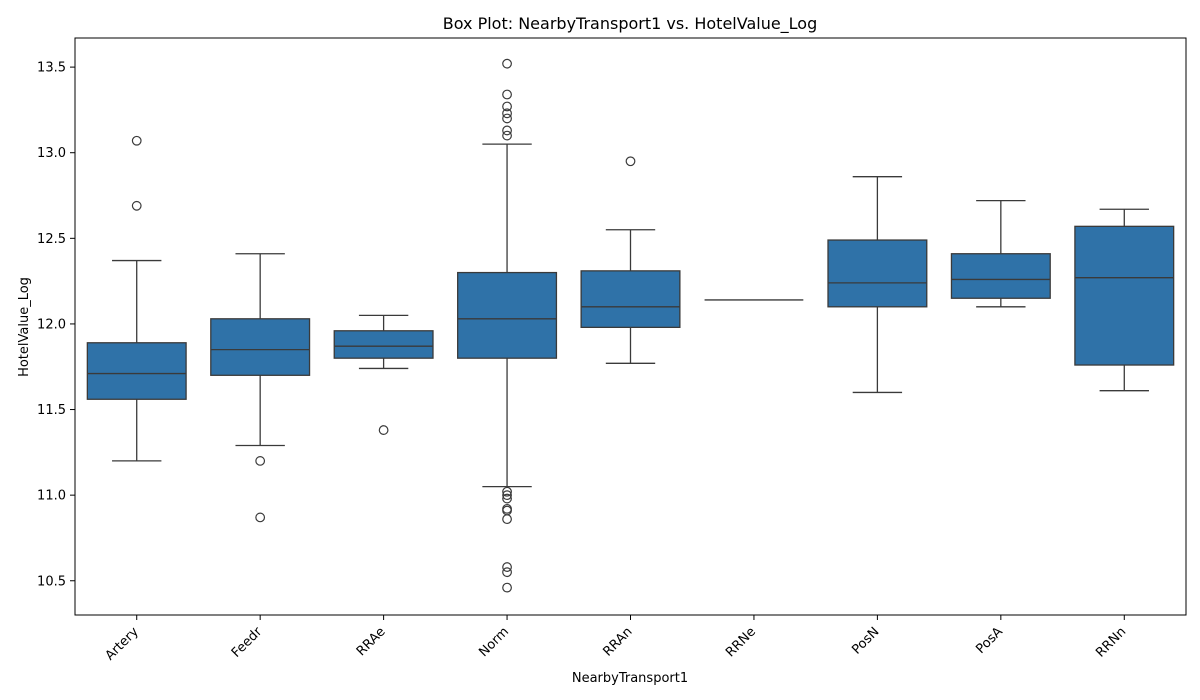  What do you see at coordinates (51, 496) in the screenshot?
I see `y-tick-label: 11.0` at bounding box center [51, 496].